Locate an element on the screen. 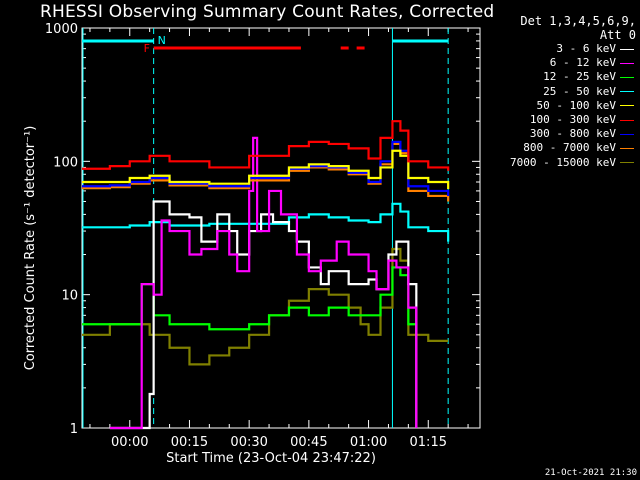  legend-label: 50 - 100 keV is located at coordinates (576, 105).